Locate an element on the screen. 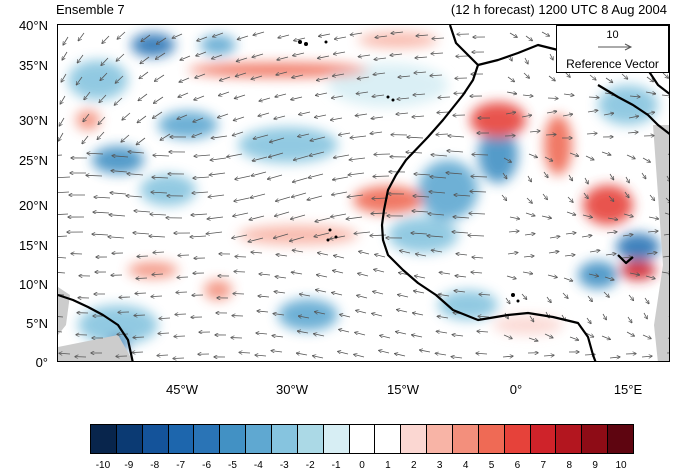 The height and width of the screenshot is (471, 673). lat-label: 15°N is located at coordinates (33, 245).